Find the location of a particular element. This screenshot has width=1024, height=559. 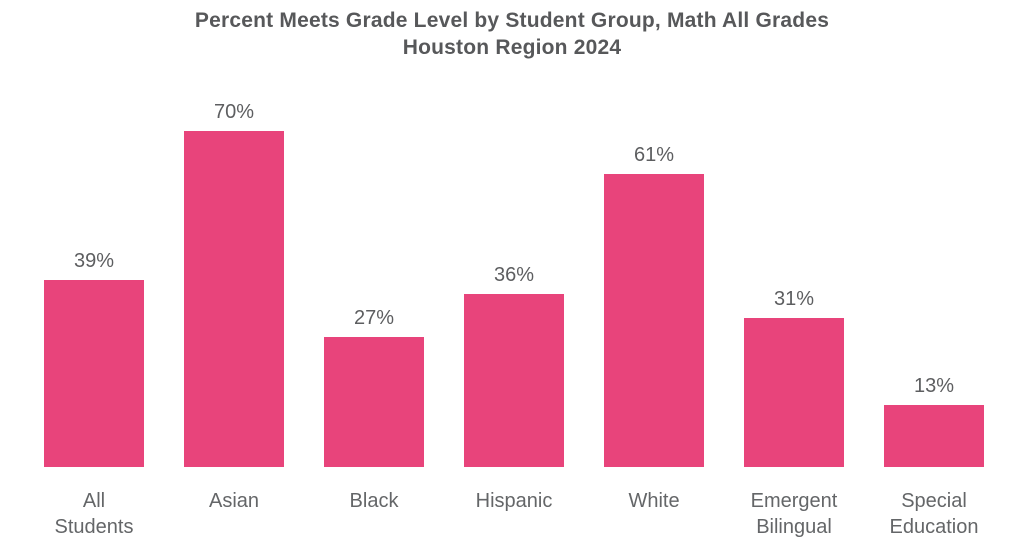

category-label-line: Hispanic is located at coordinates (514, 501).